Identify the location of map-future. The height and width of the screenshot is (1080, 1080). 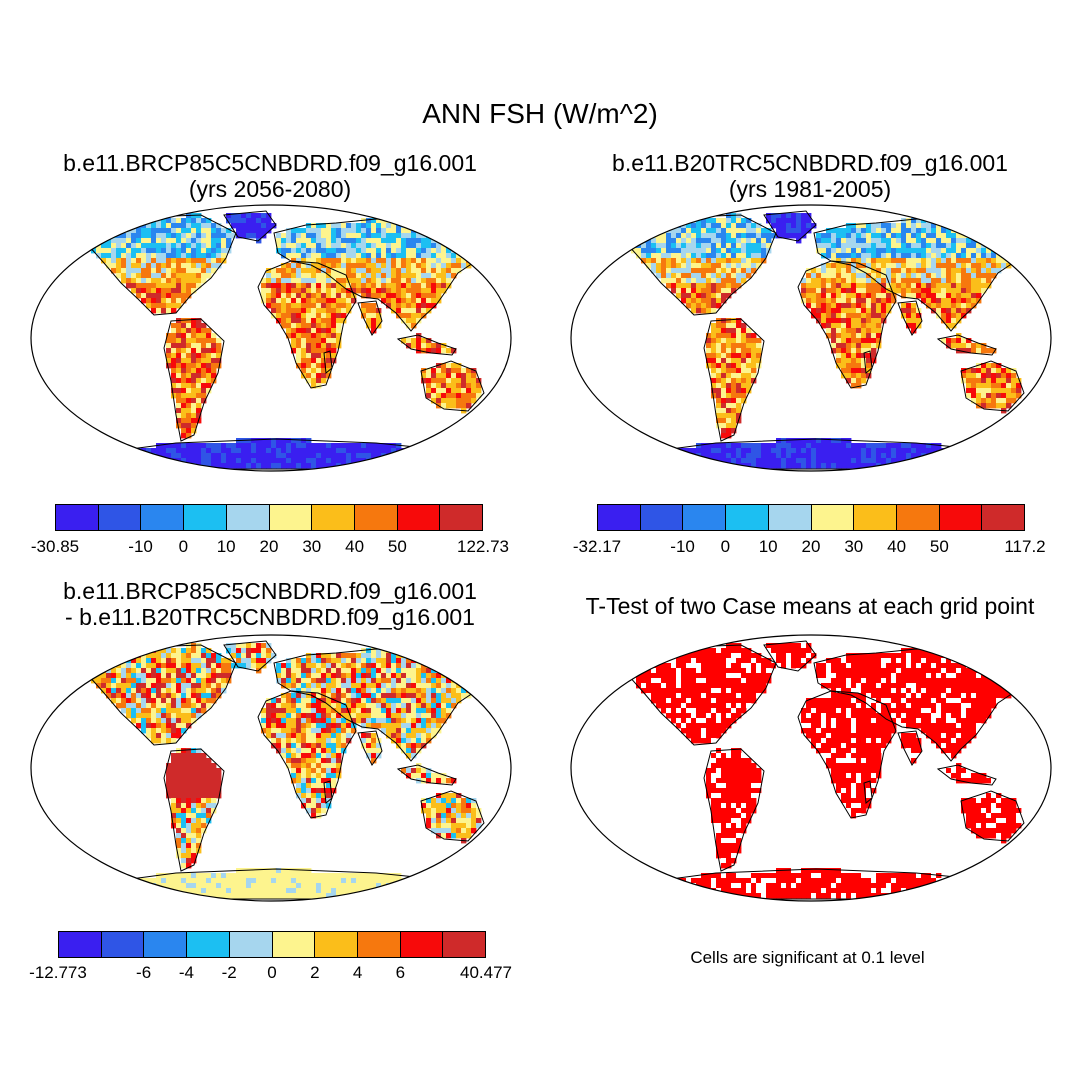
(271, 338).